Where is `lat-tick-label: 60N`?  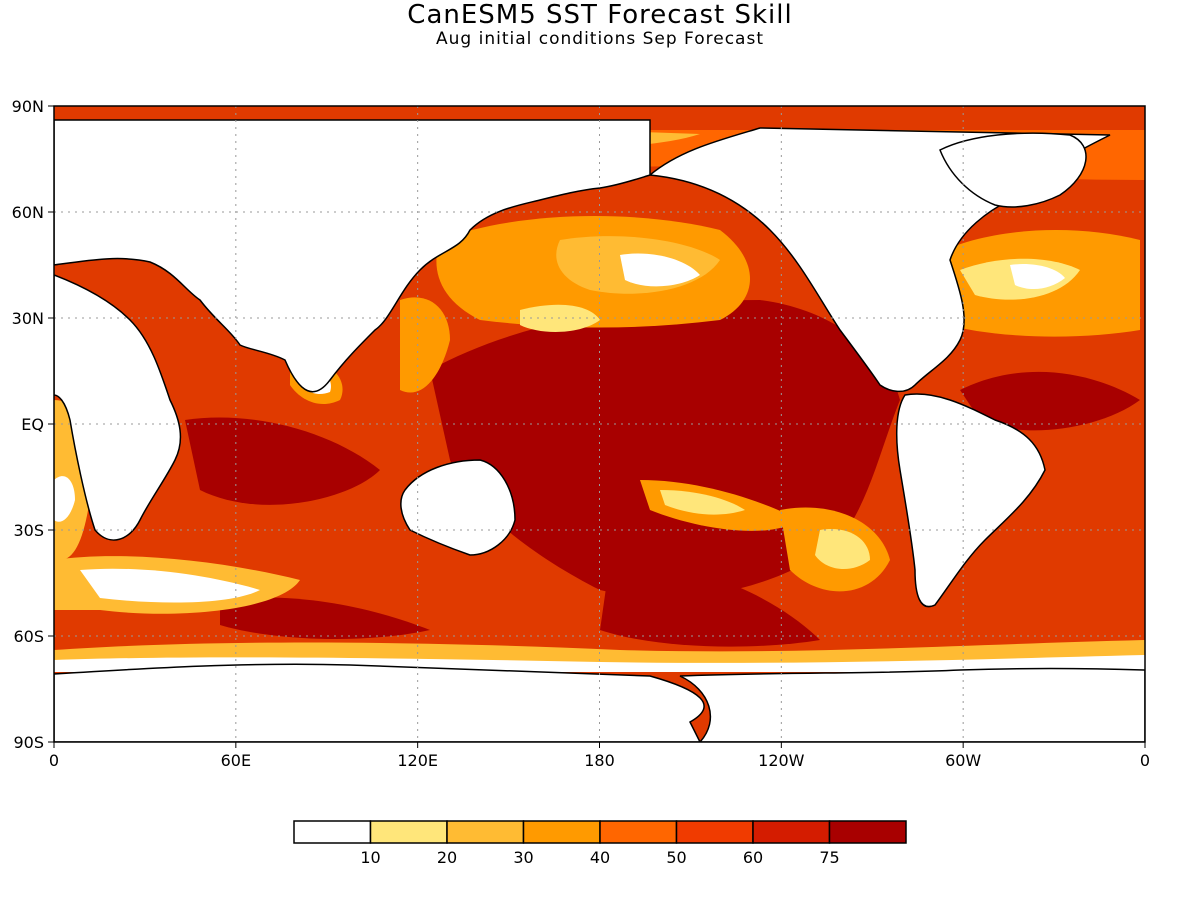
lat-tick-label: 60N is located at coordinates (28, 212).